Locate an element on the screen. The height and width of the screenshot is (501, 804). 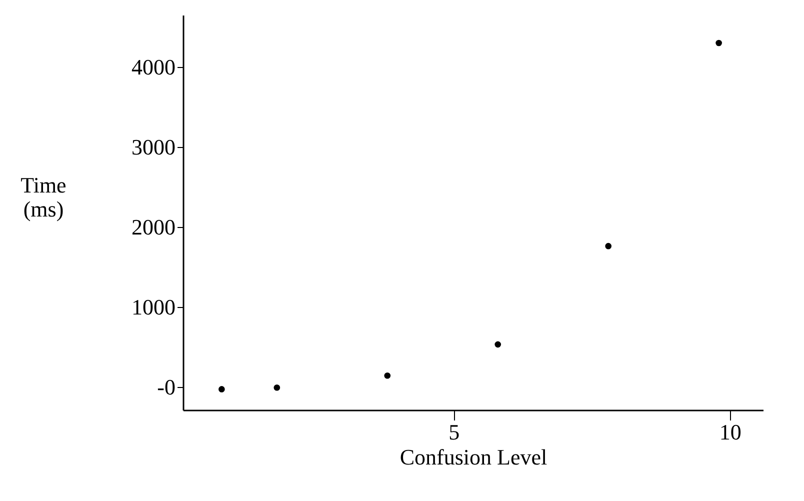
x-tick-label: 10 is located at coordinates (730, 432).